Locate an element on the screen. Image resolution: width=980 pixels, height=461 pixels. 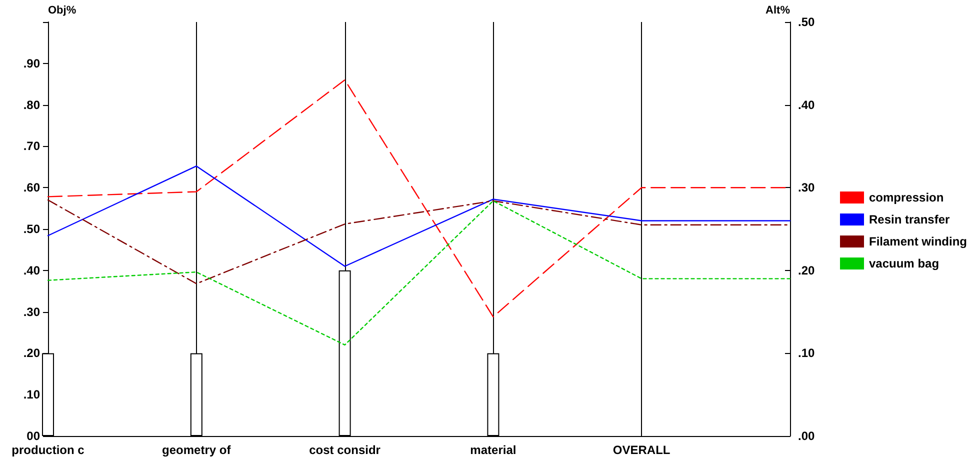
y-tick-label: .70 is located at coordinates (31, 146).